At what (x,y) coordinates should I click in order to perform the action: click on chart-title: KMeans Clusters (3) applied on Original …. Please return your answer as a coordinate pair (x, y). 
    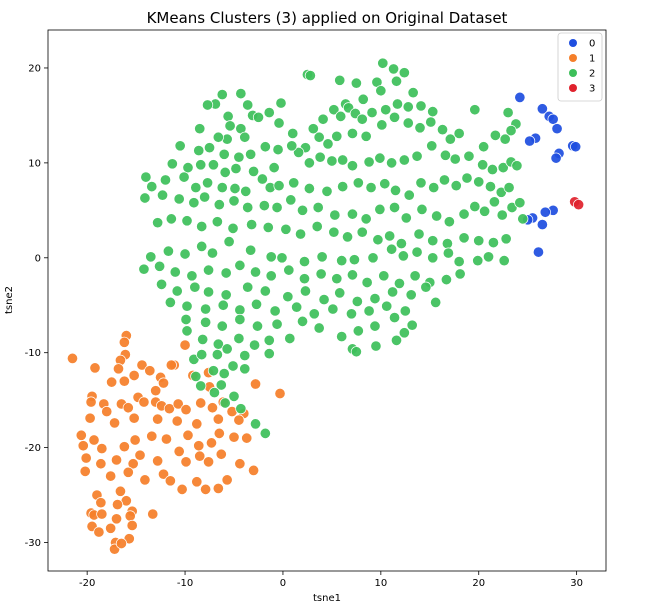
    Looking at the image, I should click on (327, 18).